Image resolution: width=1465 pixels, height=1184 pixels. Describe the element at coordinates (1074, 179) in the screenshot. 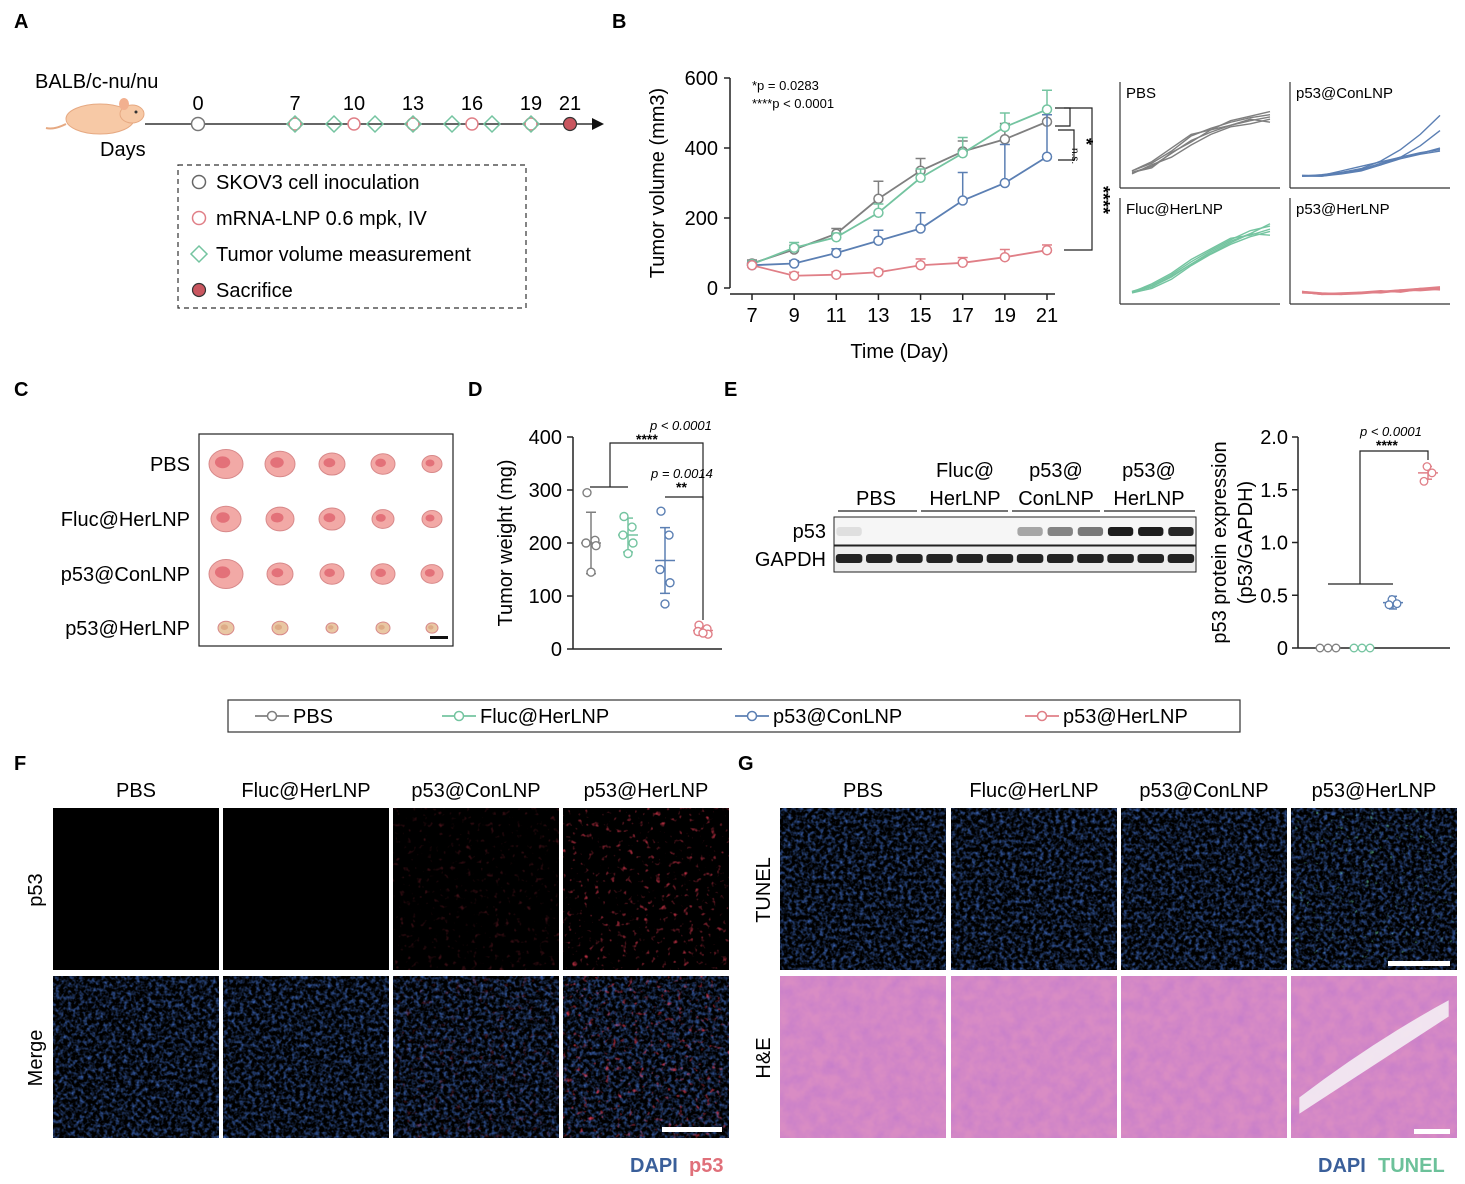

I see `b-sig-brackets` at that location.